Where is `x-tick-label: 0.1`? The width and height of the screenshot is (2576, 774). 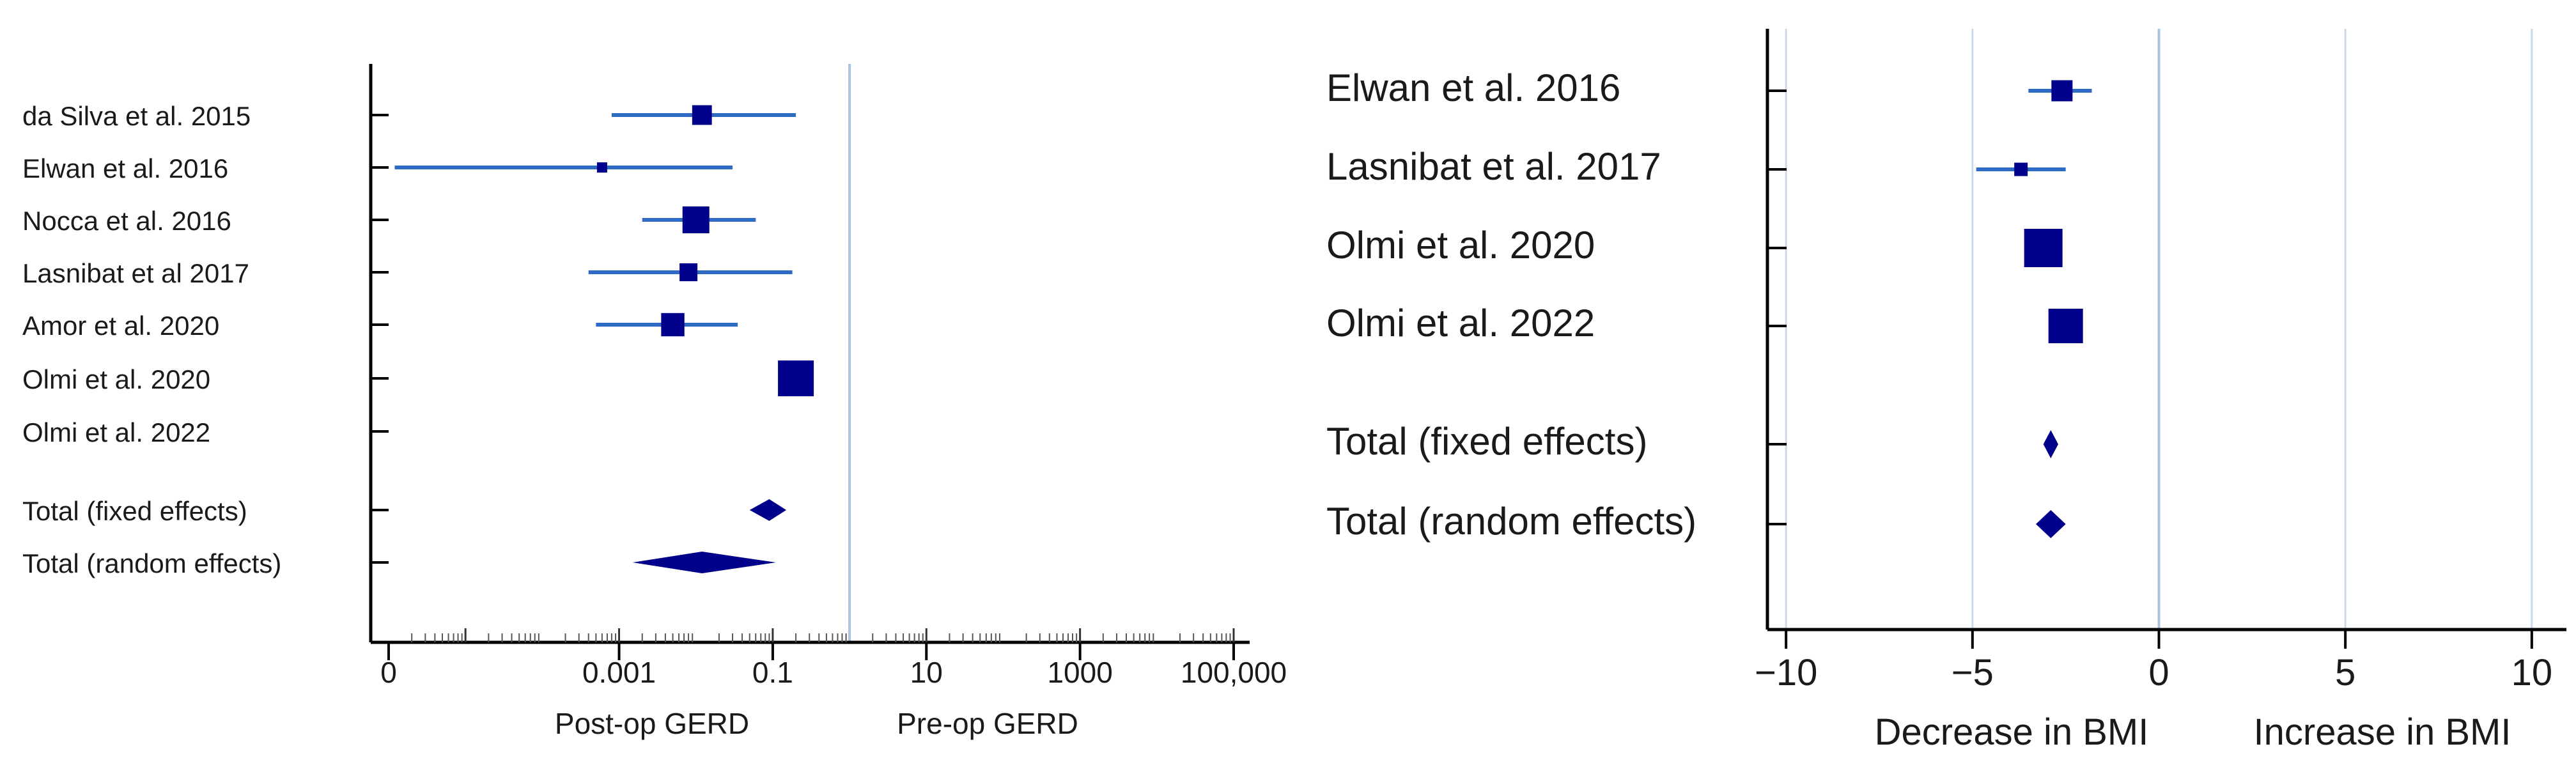
x-tick-label: 0.1 is located at coordinates (772, 672).